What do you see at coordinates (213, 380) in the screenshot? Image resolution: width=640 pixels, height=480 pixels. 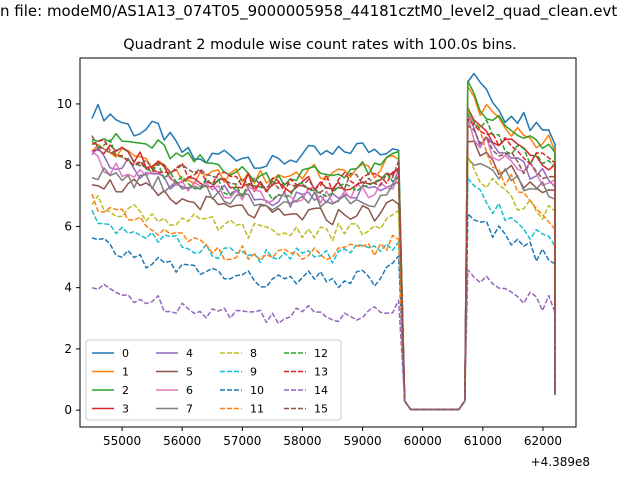 I see `legend-box` at bounding box center [213, 380].